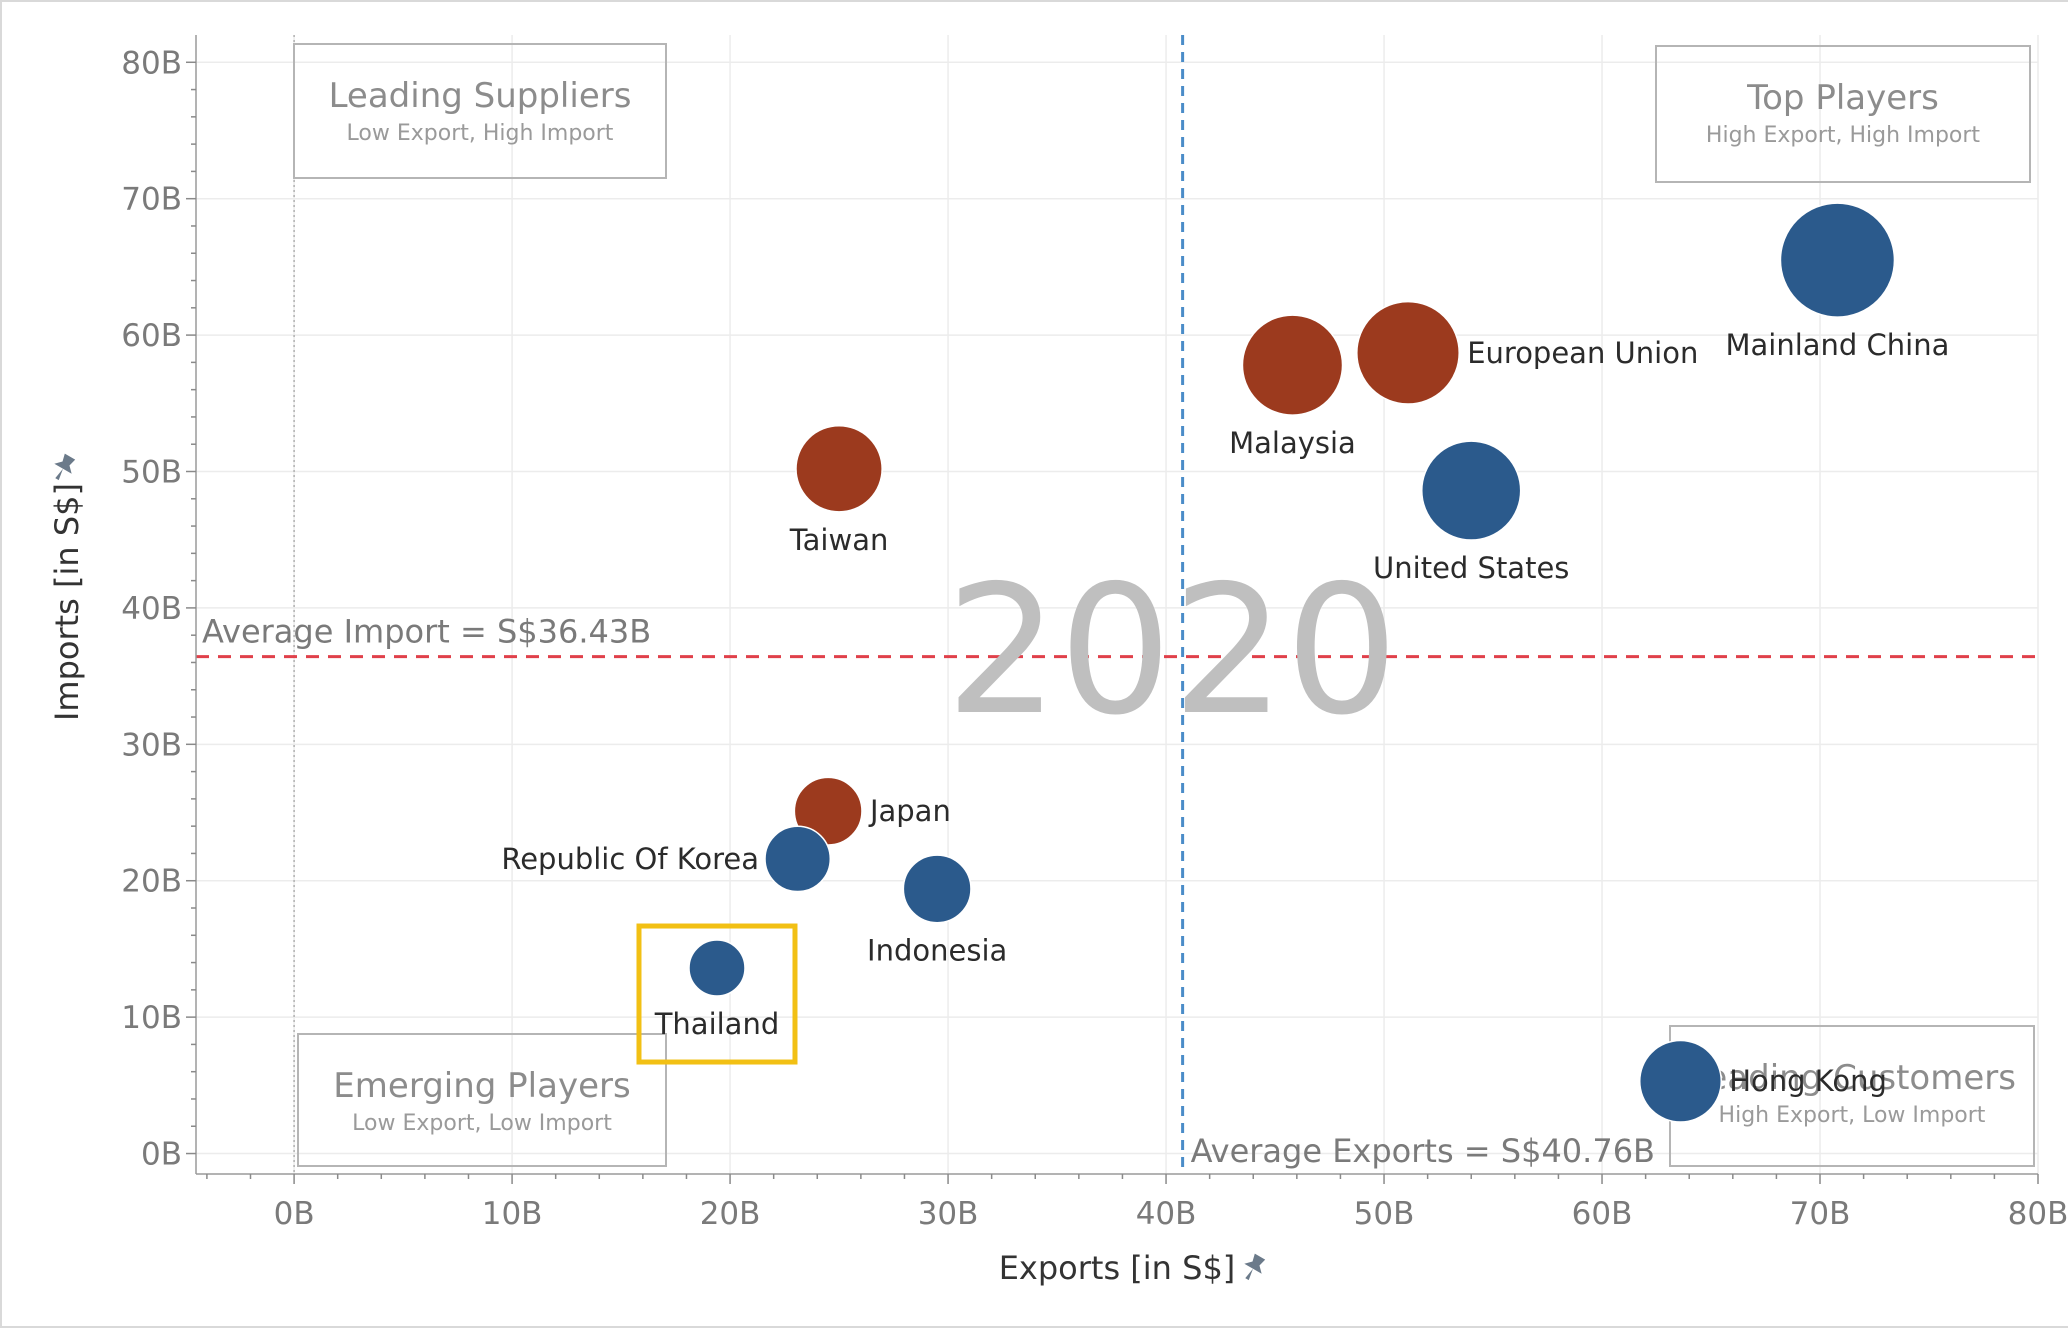  I want to click on year-watermark: 2020, so click(1172, 650).